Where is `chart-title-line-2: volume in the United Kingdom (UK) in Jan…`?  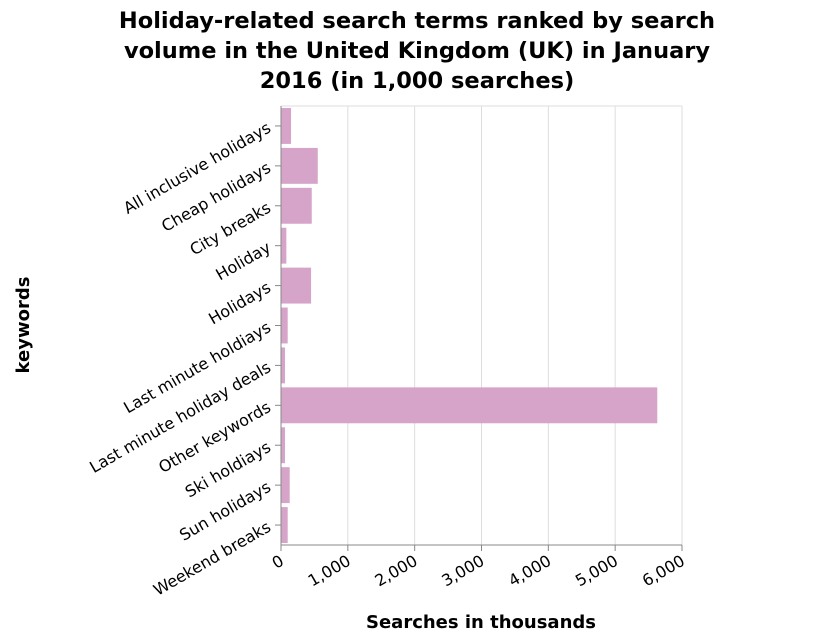
chart-title-line-2: volume in the United Kingdom (UK) in Jan… is located at coordinates (417, 51).